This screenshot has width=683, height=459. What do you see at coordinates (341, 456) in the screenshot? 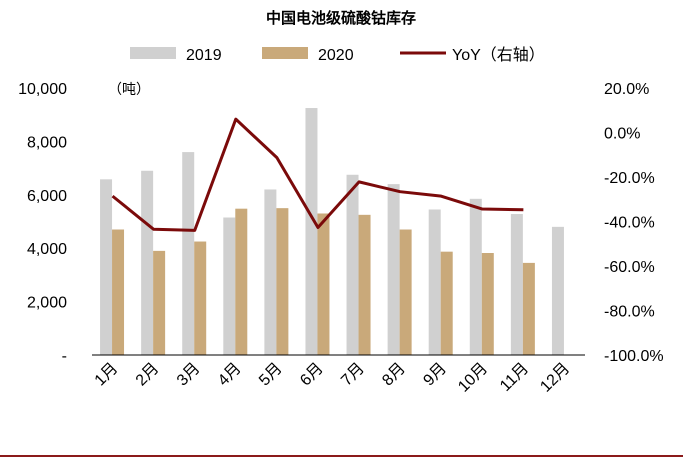
I see `bottom-rule` at bounding box center [341, 456].